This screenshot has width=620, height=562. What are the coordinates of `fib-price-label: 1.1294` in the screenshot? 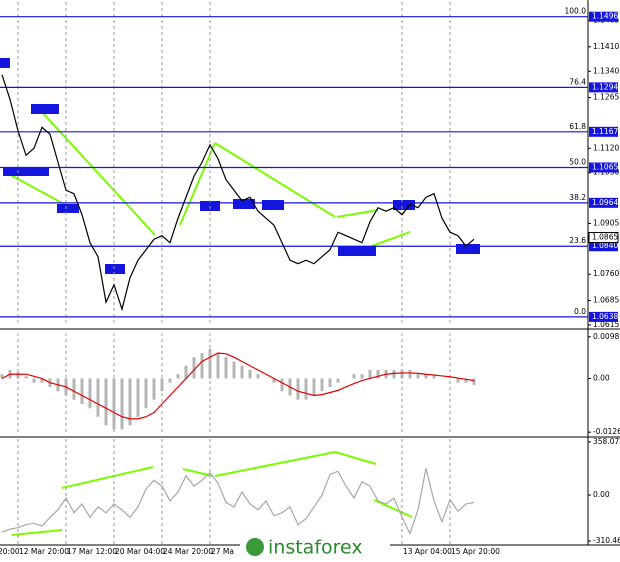 It's located at (605, 86).